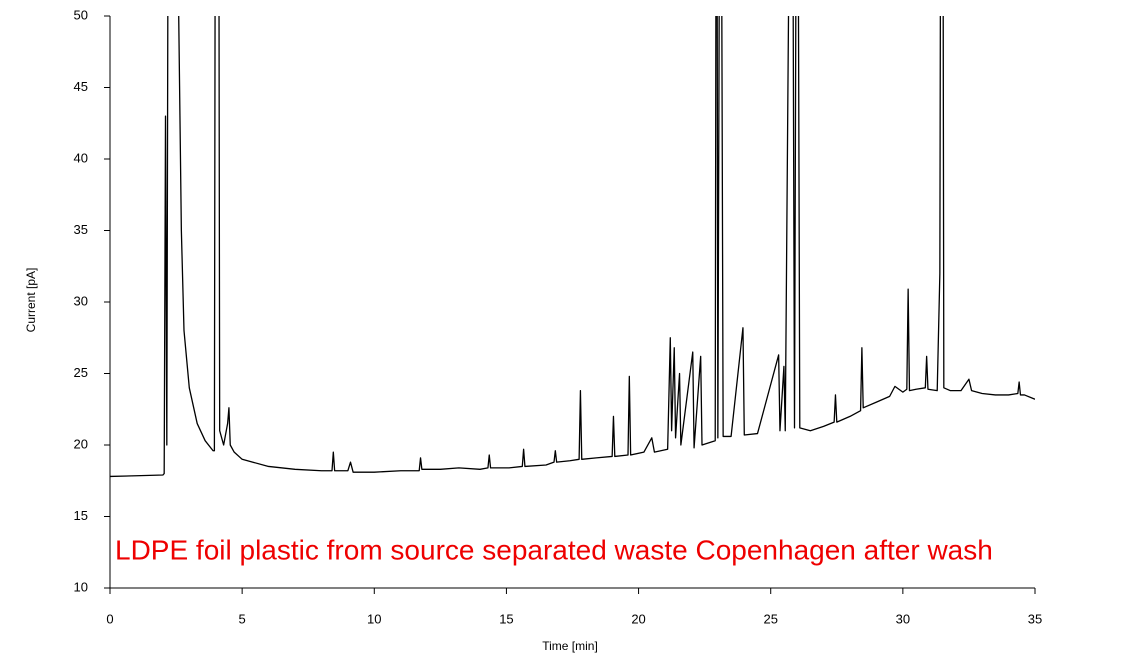 The image size is (1135, 658). I want to click on y-tick-label: 50, so click(81, 14).